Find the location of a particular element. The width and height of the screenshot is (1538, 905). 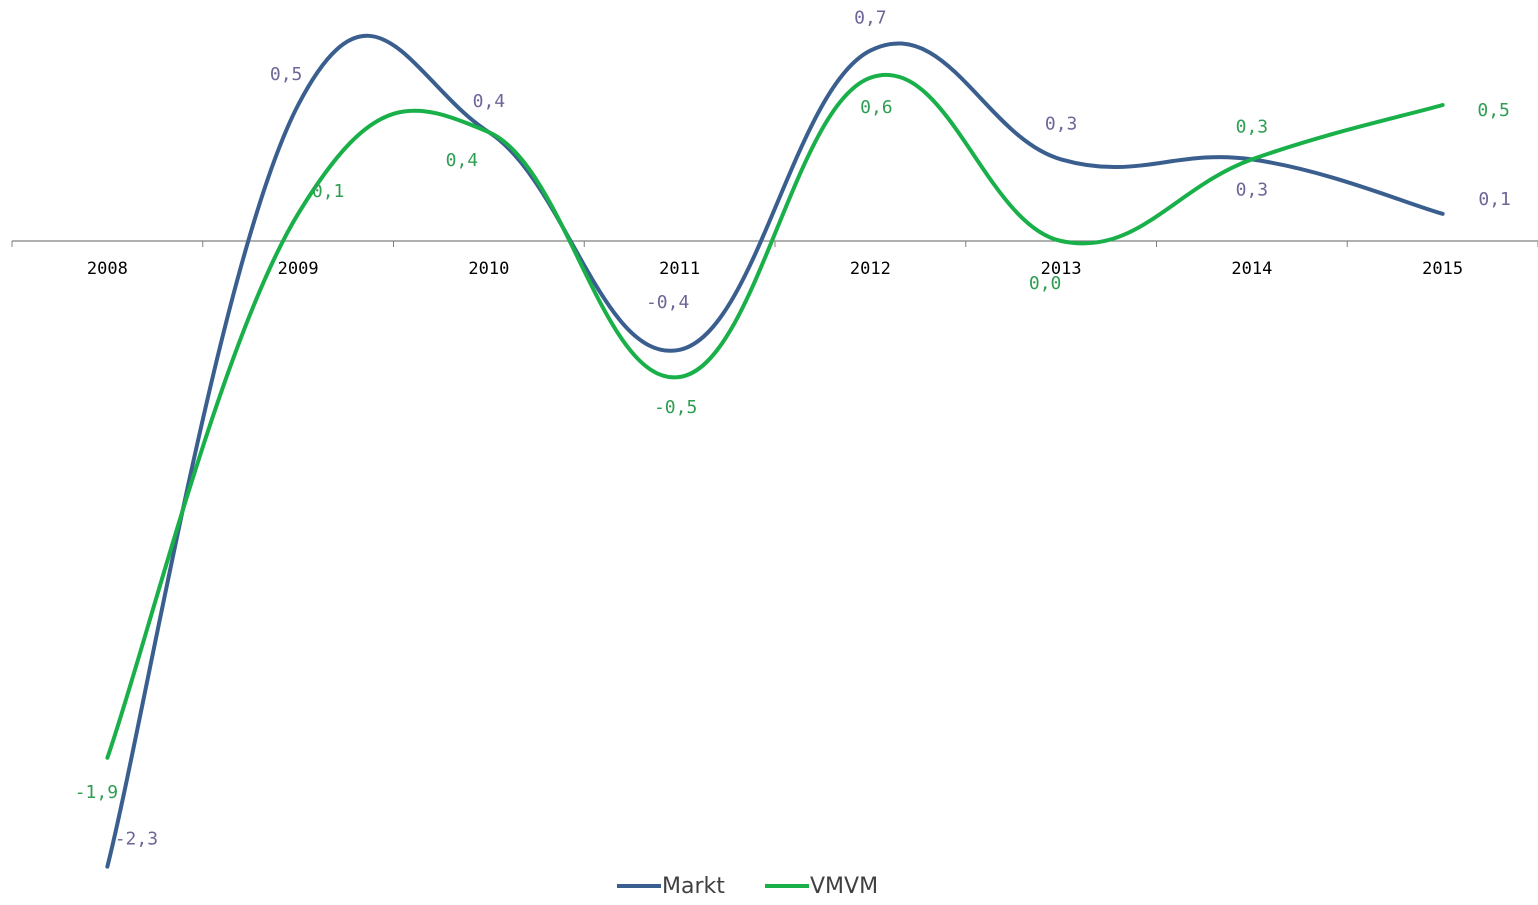

data-label-vmvm: -1,9 is located at coordinates (96, 792).